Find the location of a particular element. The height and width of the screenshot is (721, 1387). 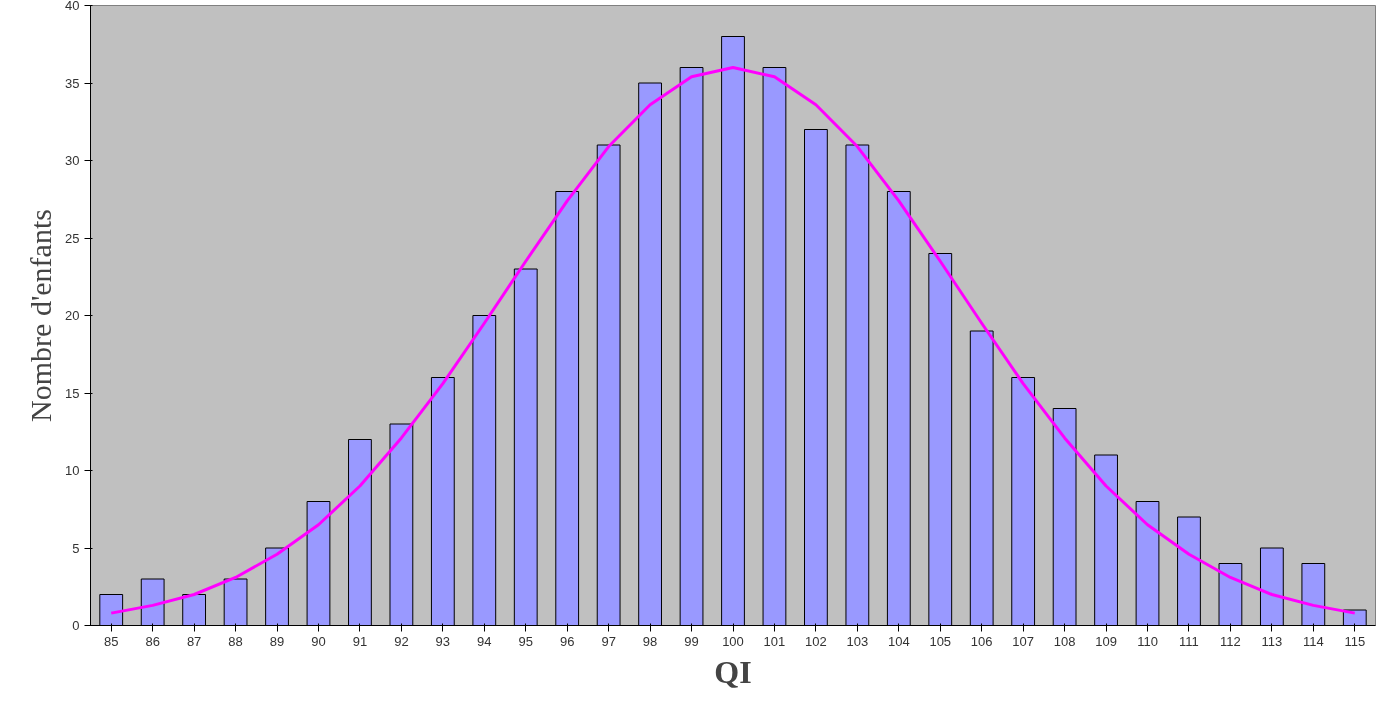

x-tick-label: 112 is located at coordinates (1230, 641).